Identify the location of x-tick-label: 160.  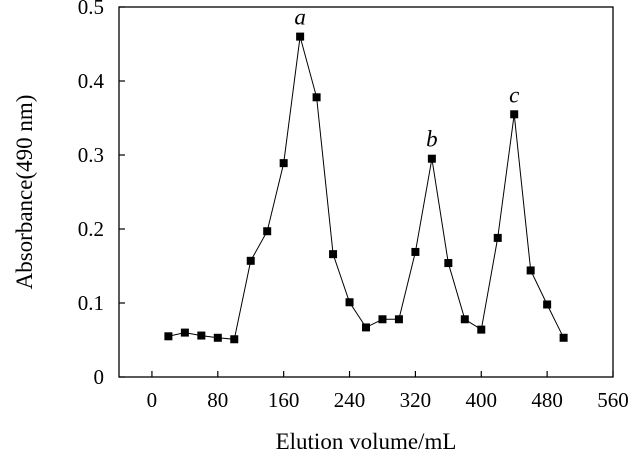
(284, 400).